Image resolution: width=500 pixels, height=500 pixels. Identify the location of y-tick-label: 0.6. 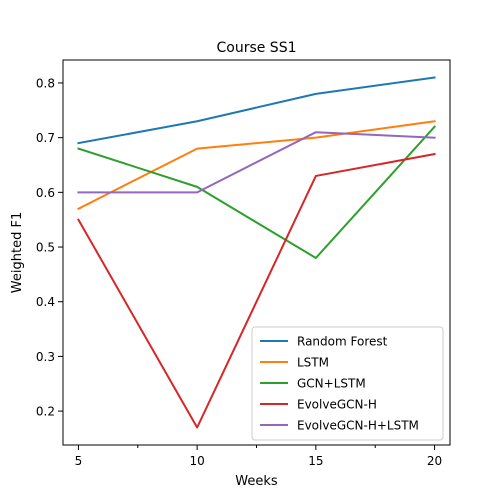
(45, 193).